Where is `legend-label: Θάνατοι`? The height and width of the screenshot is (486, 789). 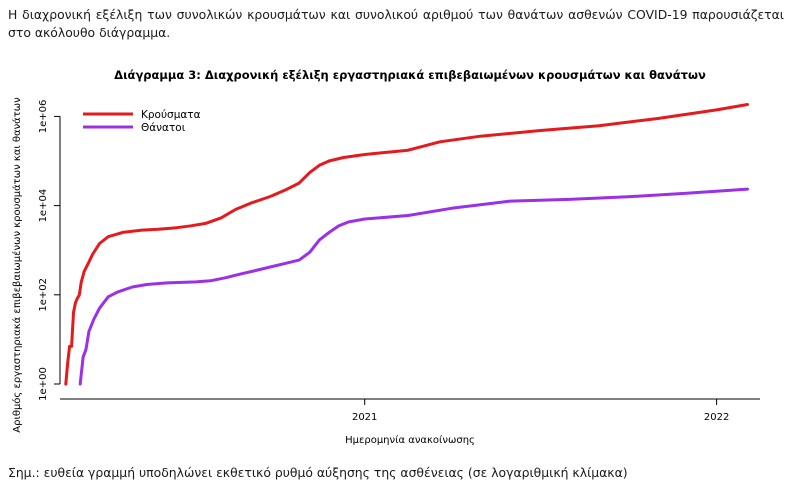
legend-label: Θάνατοι is located at coordinates (163, 128).